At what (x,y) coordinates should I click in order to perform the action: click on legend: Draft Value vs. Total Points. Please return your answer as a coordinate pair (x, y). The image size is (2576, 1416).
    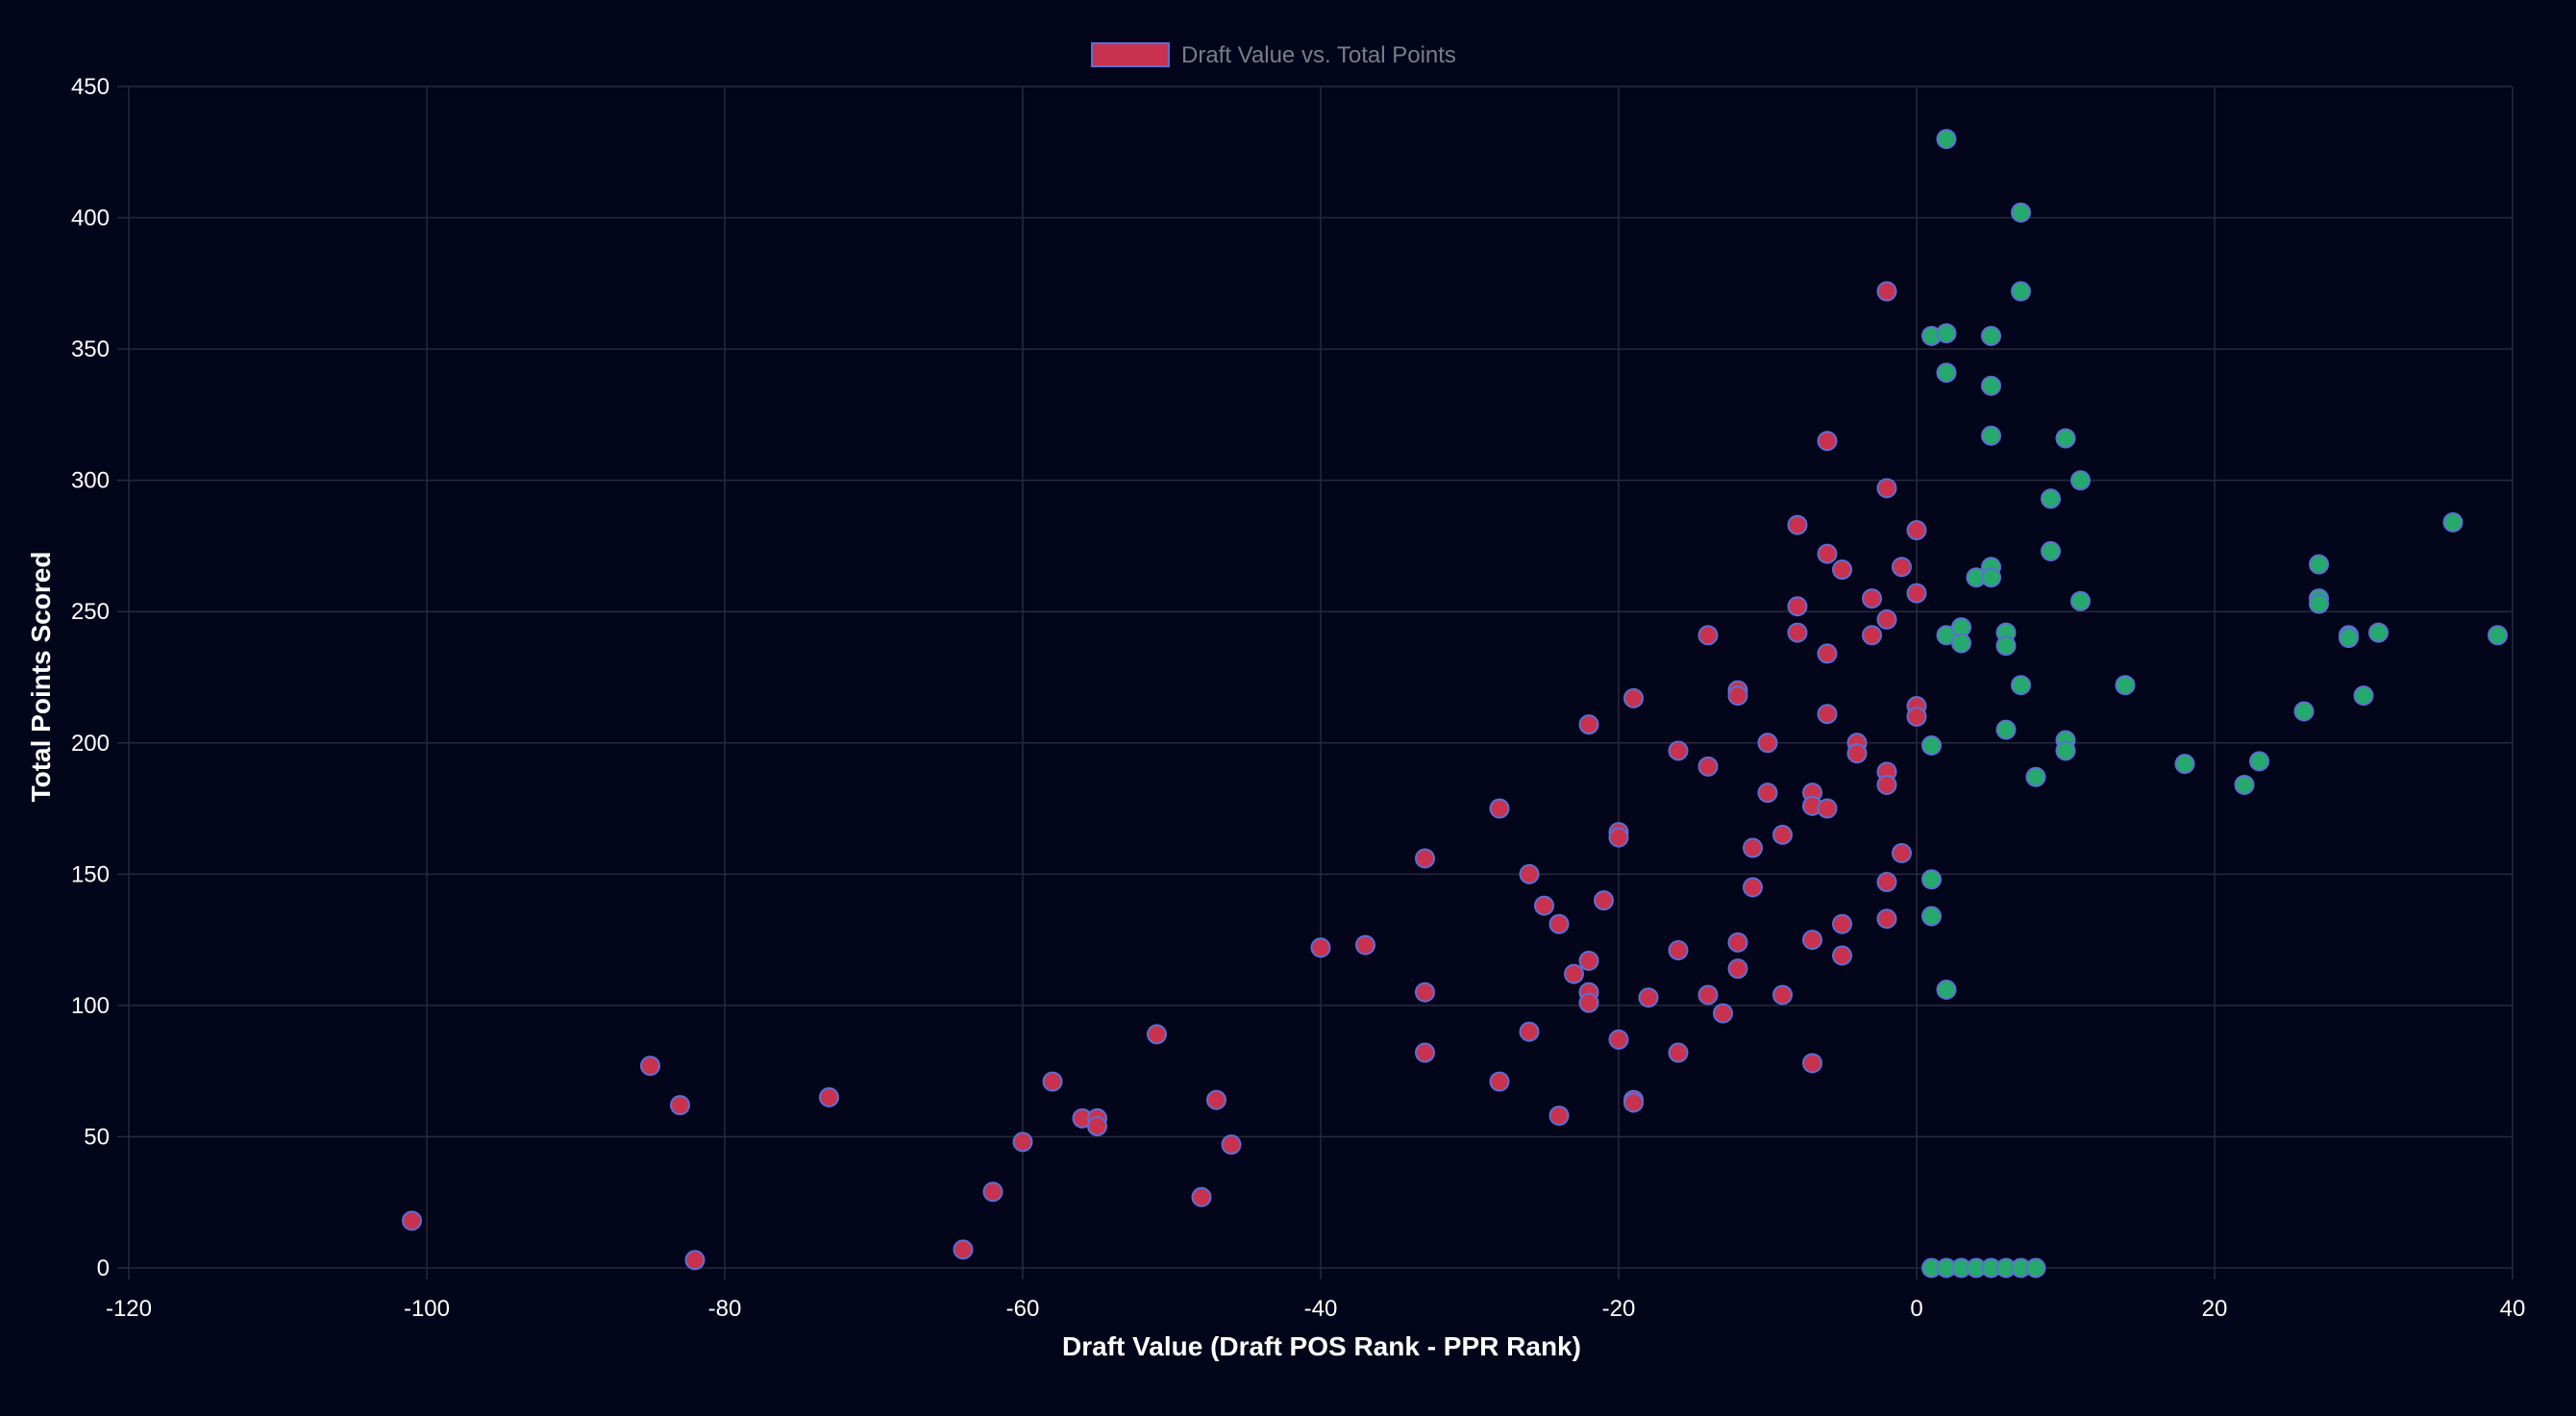
    Looking at the image, I should click on (1273, 55).